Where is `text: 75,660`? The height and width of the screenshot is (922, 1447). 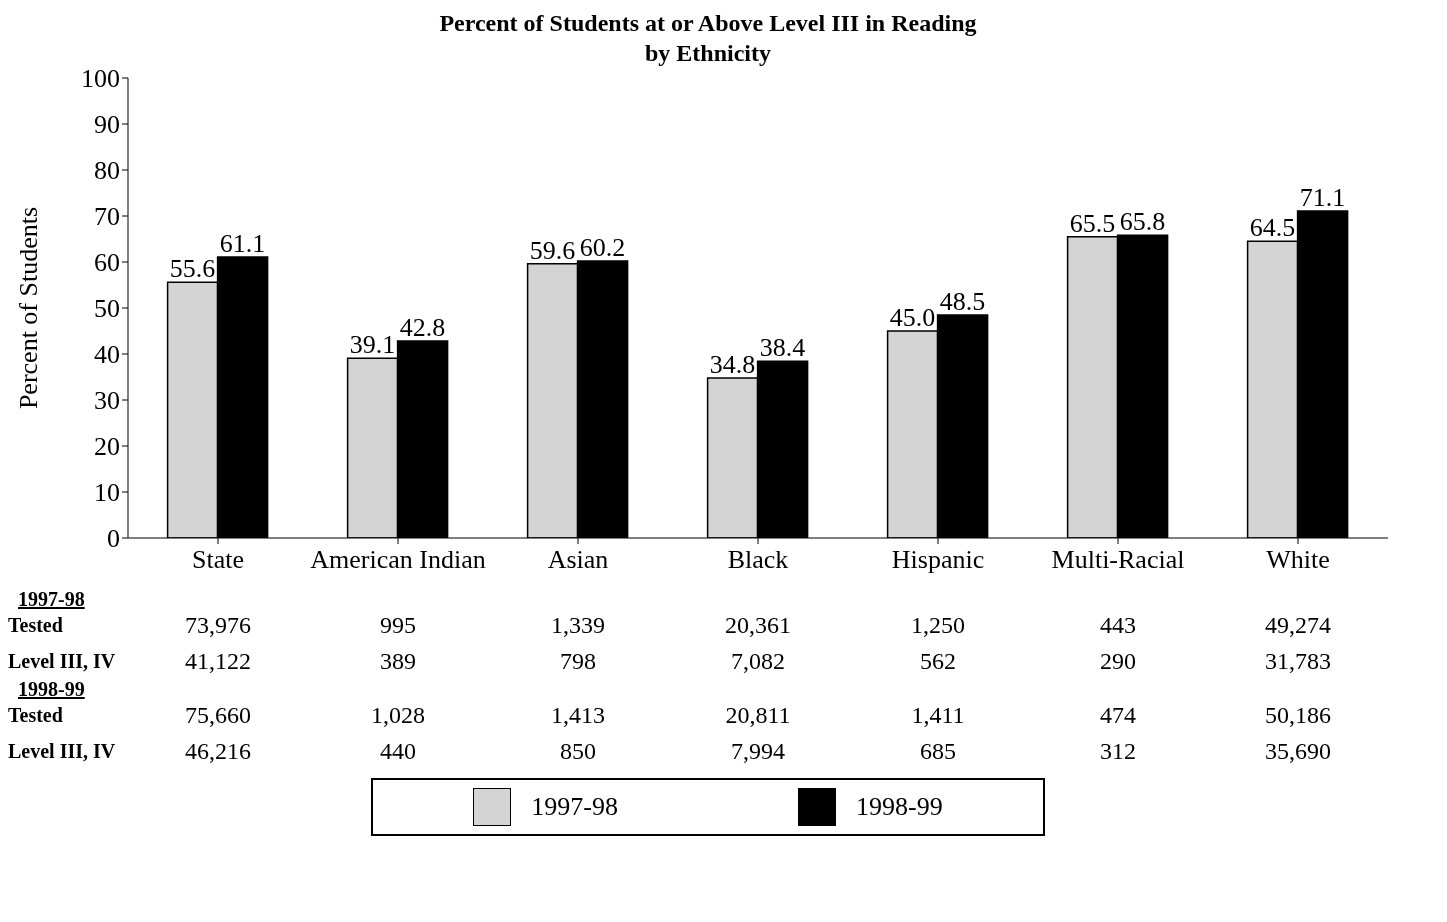 text: 75,660 is located at coordinates (218, 715).